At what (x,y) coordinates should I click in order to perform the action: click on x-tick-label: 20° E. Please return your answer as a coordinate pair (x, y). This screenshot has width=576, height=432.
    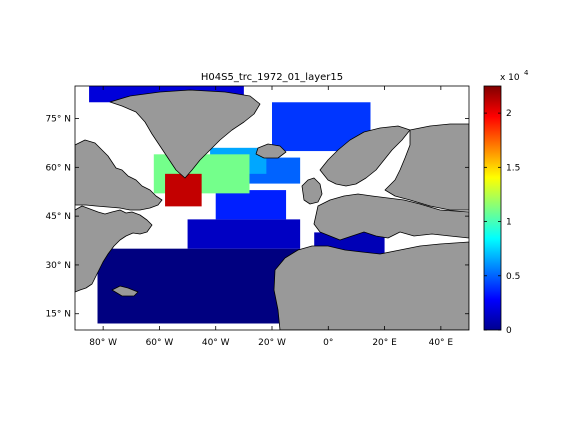
    Looking at the image, I should click on (384, 343).